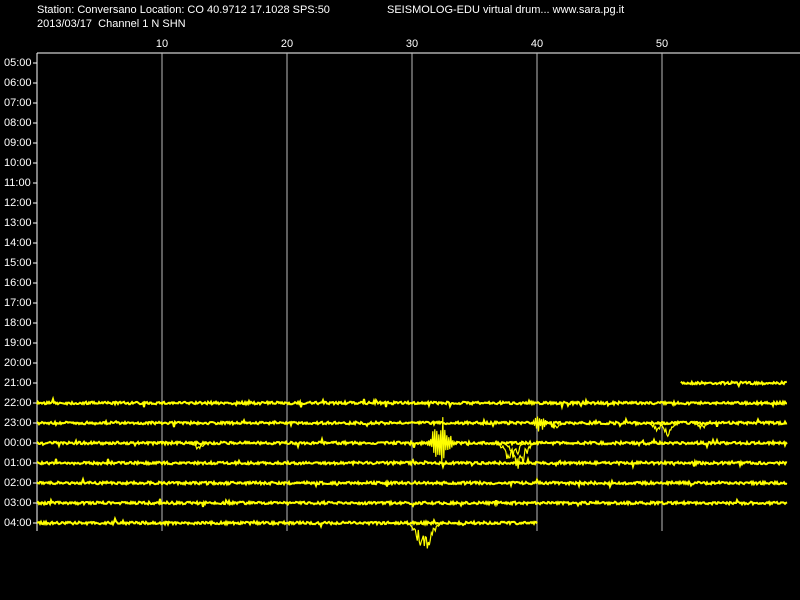 The width and height of the screenshot is (800, 600). I want to click on x-tick-label: 20, so click(287, 44).